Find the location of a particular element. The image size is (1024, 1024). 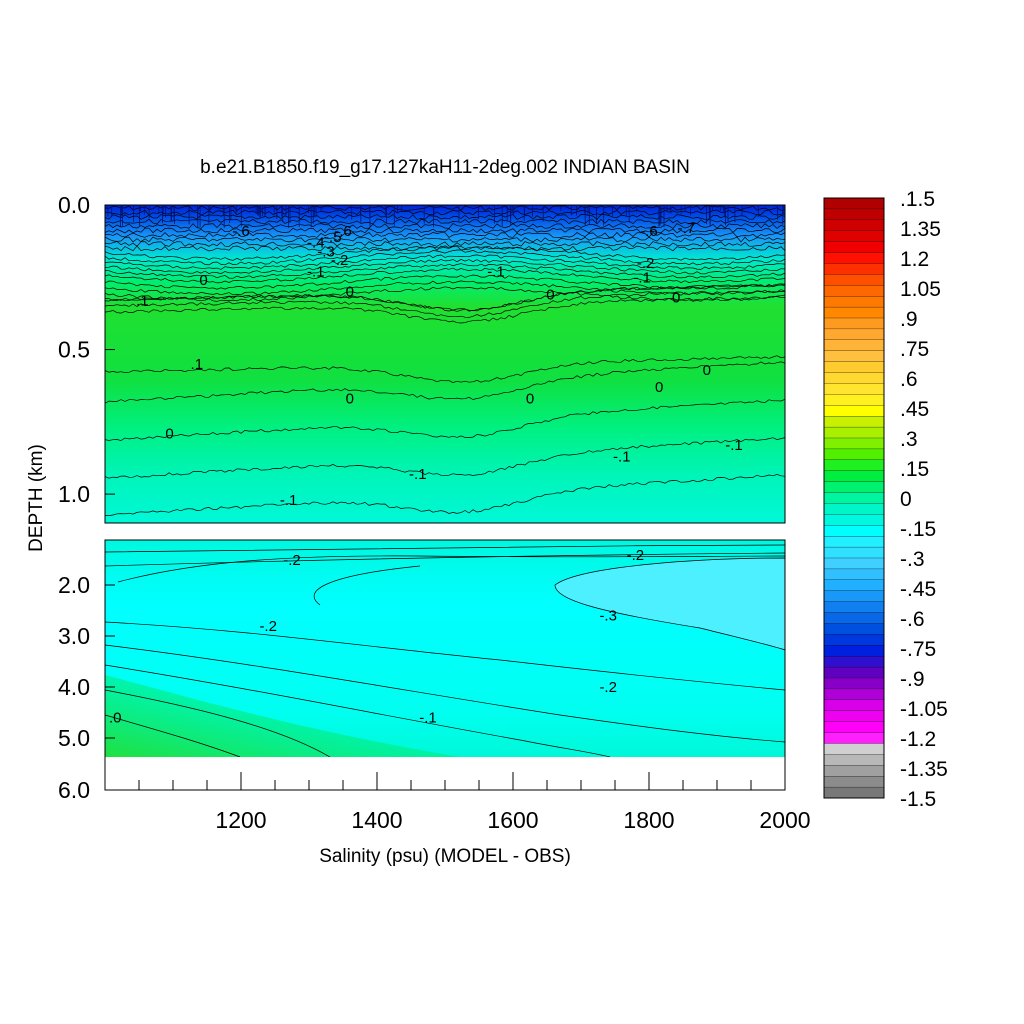

colorbar-label: -.9 is located at coordinates (912, 679).